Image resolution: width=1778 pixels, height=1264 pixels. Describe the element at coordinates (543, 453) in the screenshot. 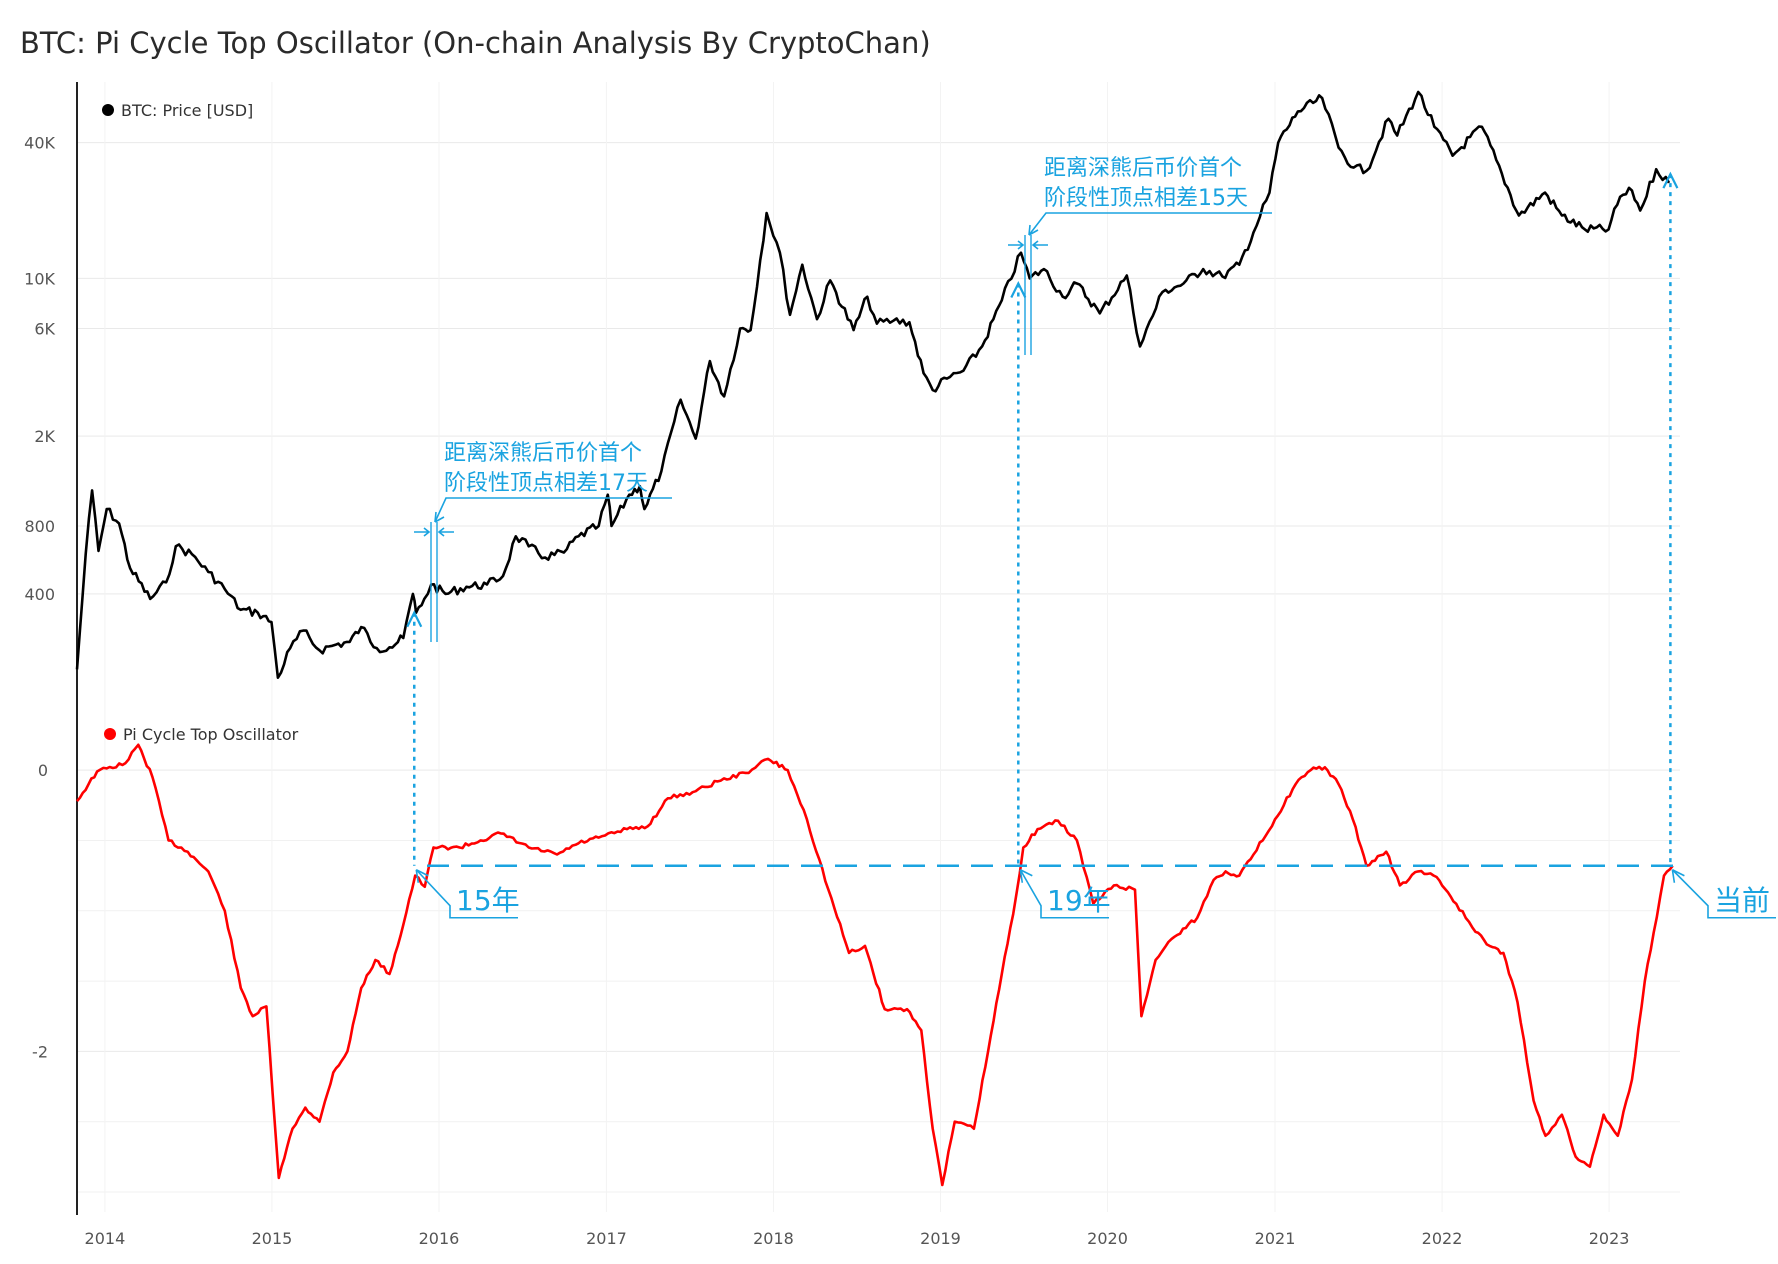

I see `note-2016-line1: 距离深熊后币价首个` at that location.